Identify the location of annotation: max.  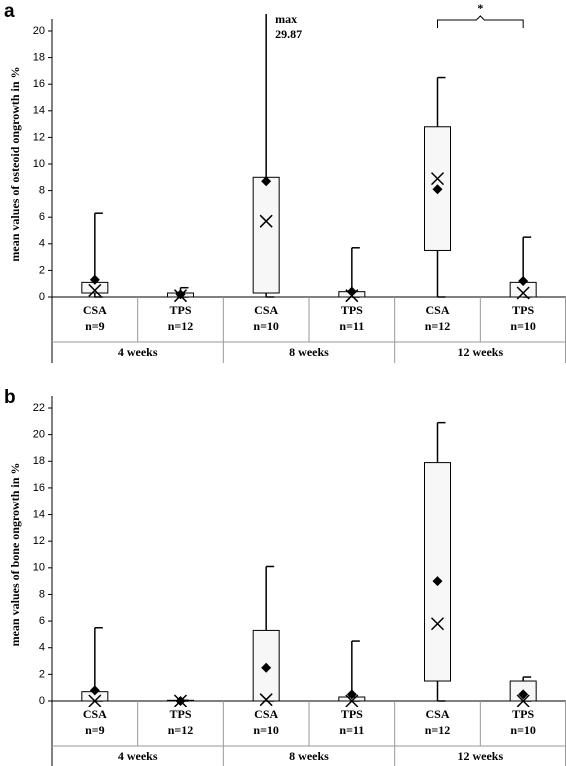
(286, 19).